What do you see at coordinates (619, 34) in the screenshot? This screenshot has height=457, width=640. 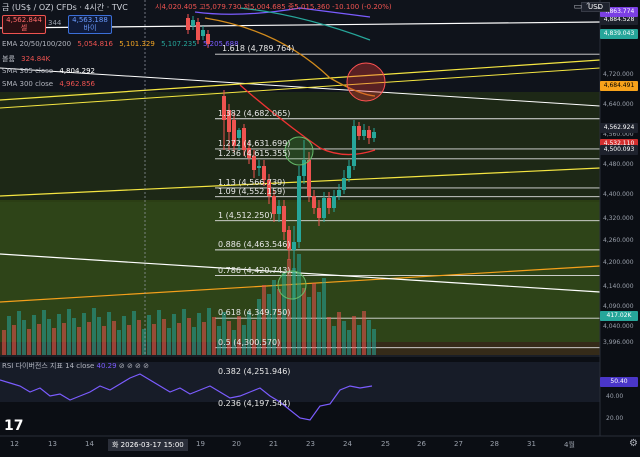 I see `price-tag: 4,839.043` at bounding box center [619, 34].